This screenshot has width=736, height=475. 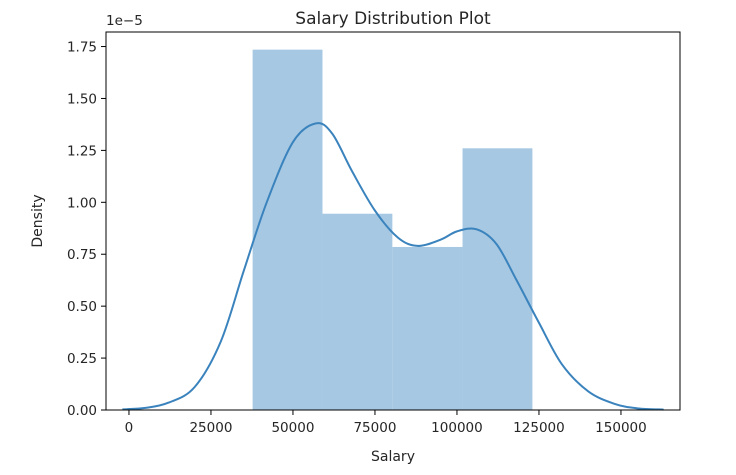 What do you see at coordinates (210, 428) in the screenshot?
I see `x-tick-label: 25000` at bounding box center [210, 428].